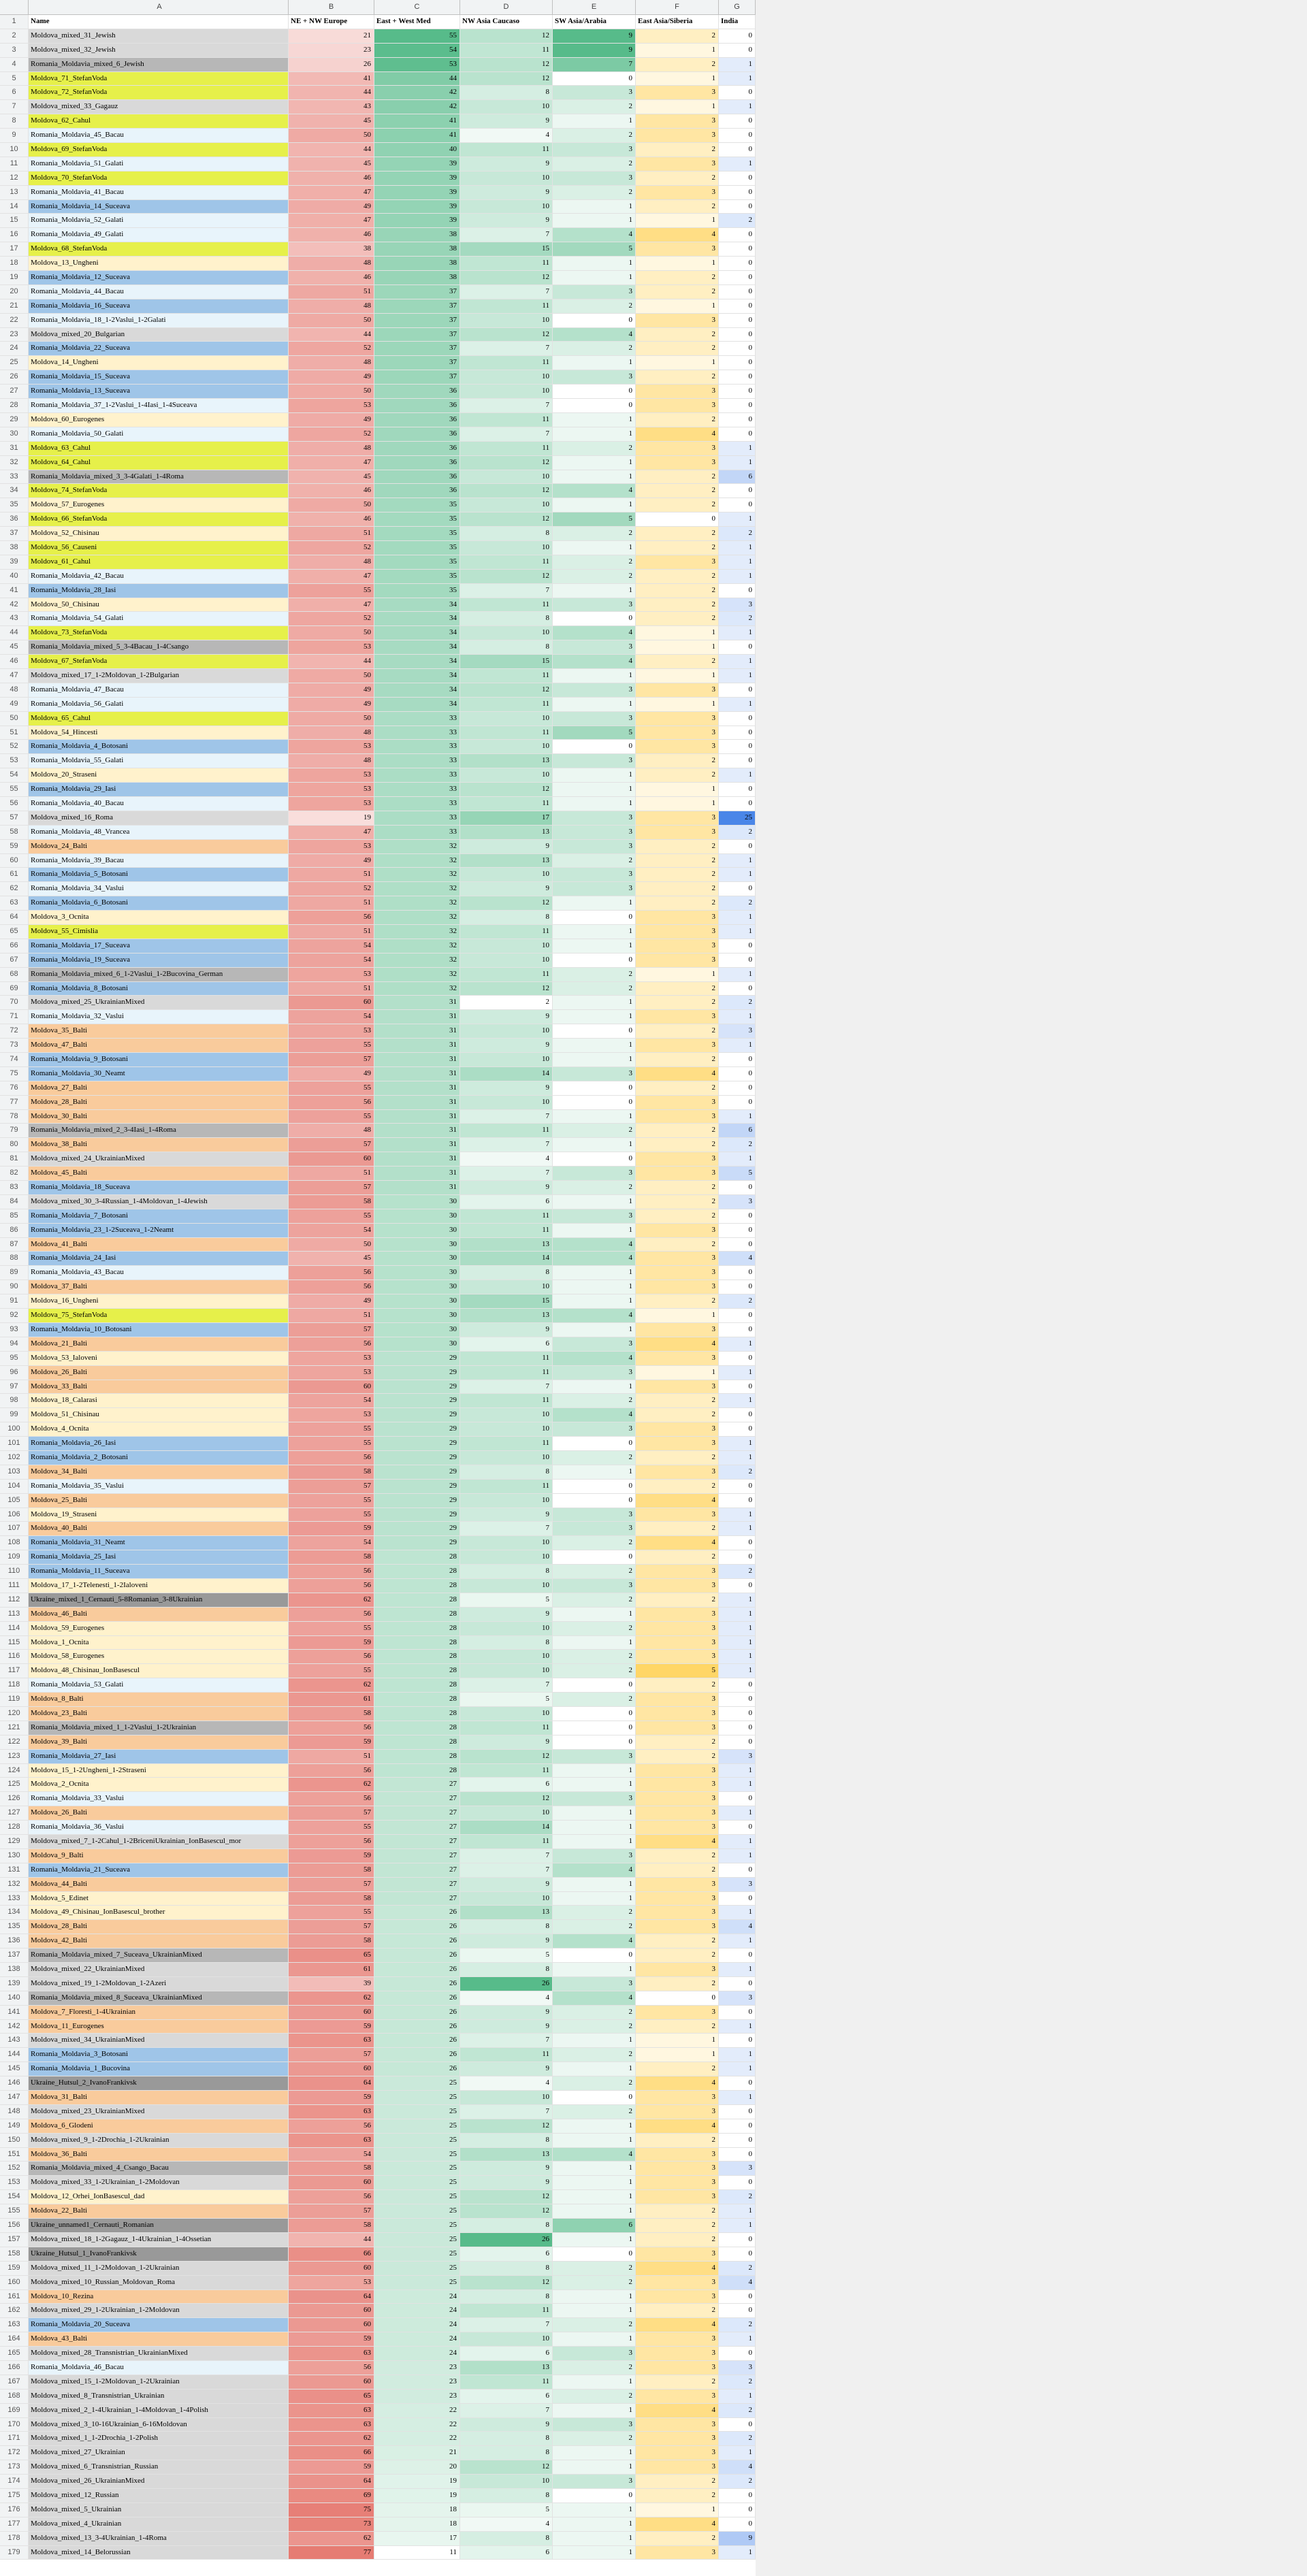 The image size is (1307, 2576). Describe the element at coordinates (15, 917) in the screenshot. I see `row-number: 64` at that location.